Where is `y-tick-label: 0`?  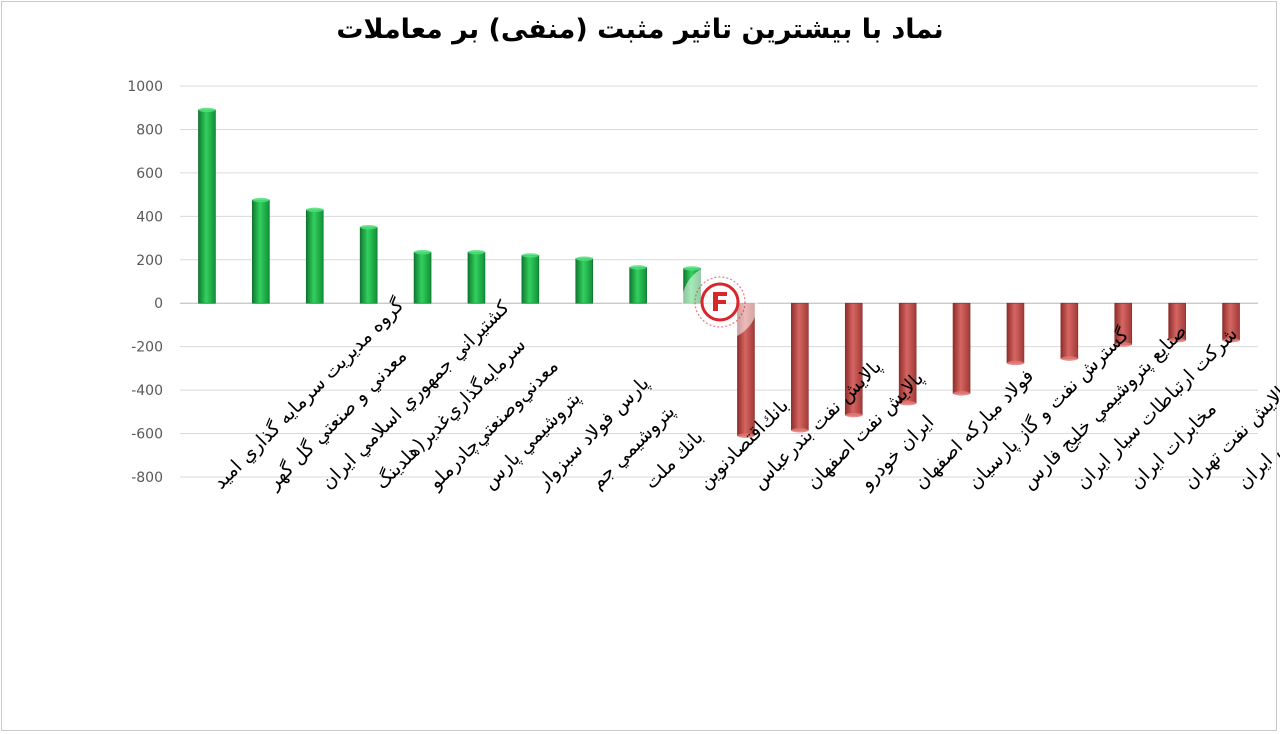 y-tick-label: 0 is located at coordinates (158, 304).